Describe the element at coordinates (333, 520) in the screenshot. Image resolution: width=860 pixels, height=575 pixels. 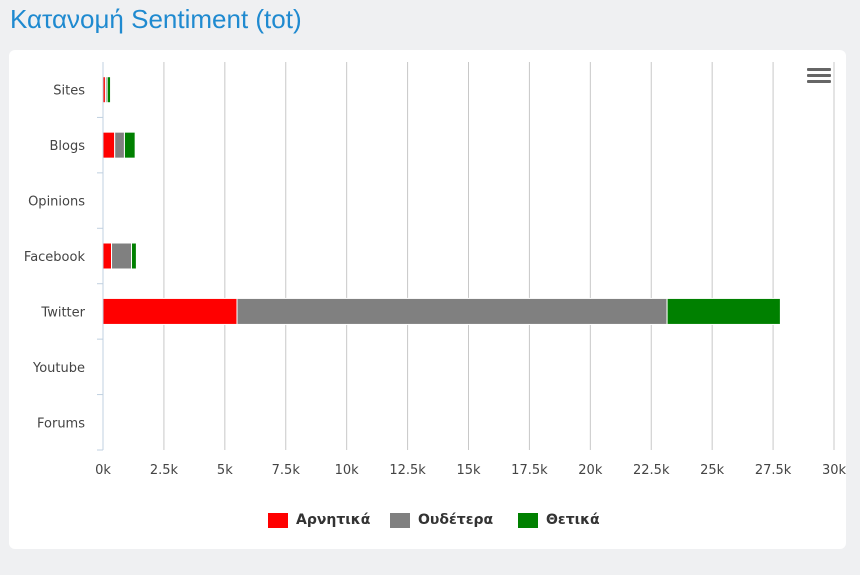
I see `legend-label: Αρνητικά` at that location.